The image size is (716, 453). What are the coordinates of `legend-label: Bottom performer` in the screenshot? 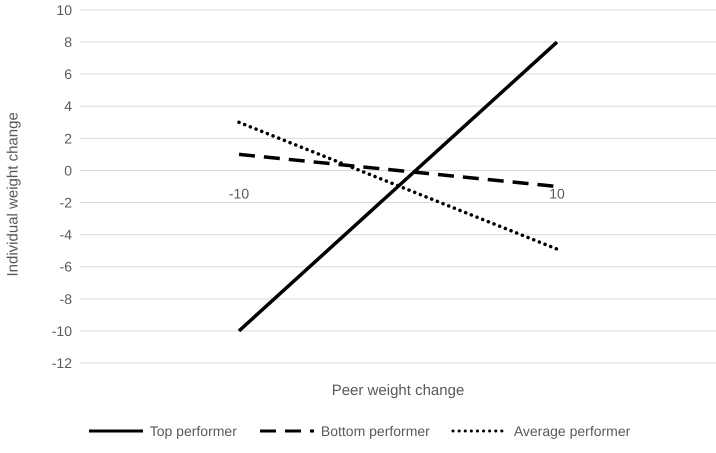 It's located at (375, 431).